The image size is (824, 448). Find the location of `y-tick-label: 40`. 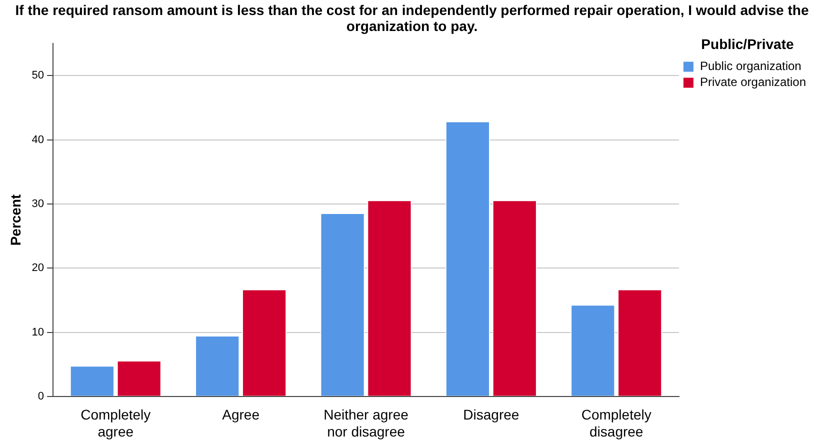

y-tick-label: 40 is located at coordinates (38, 140).